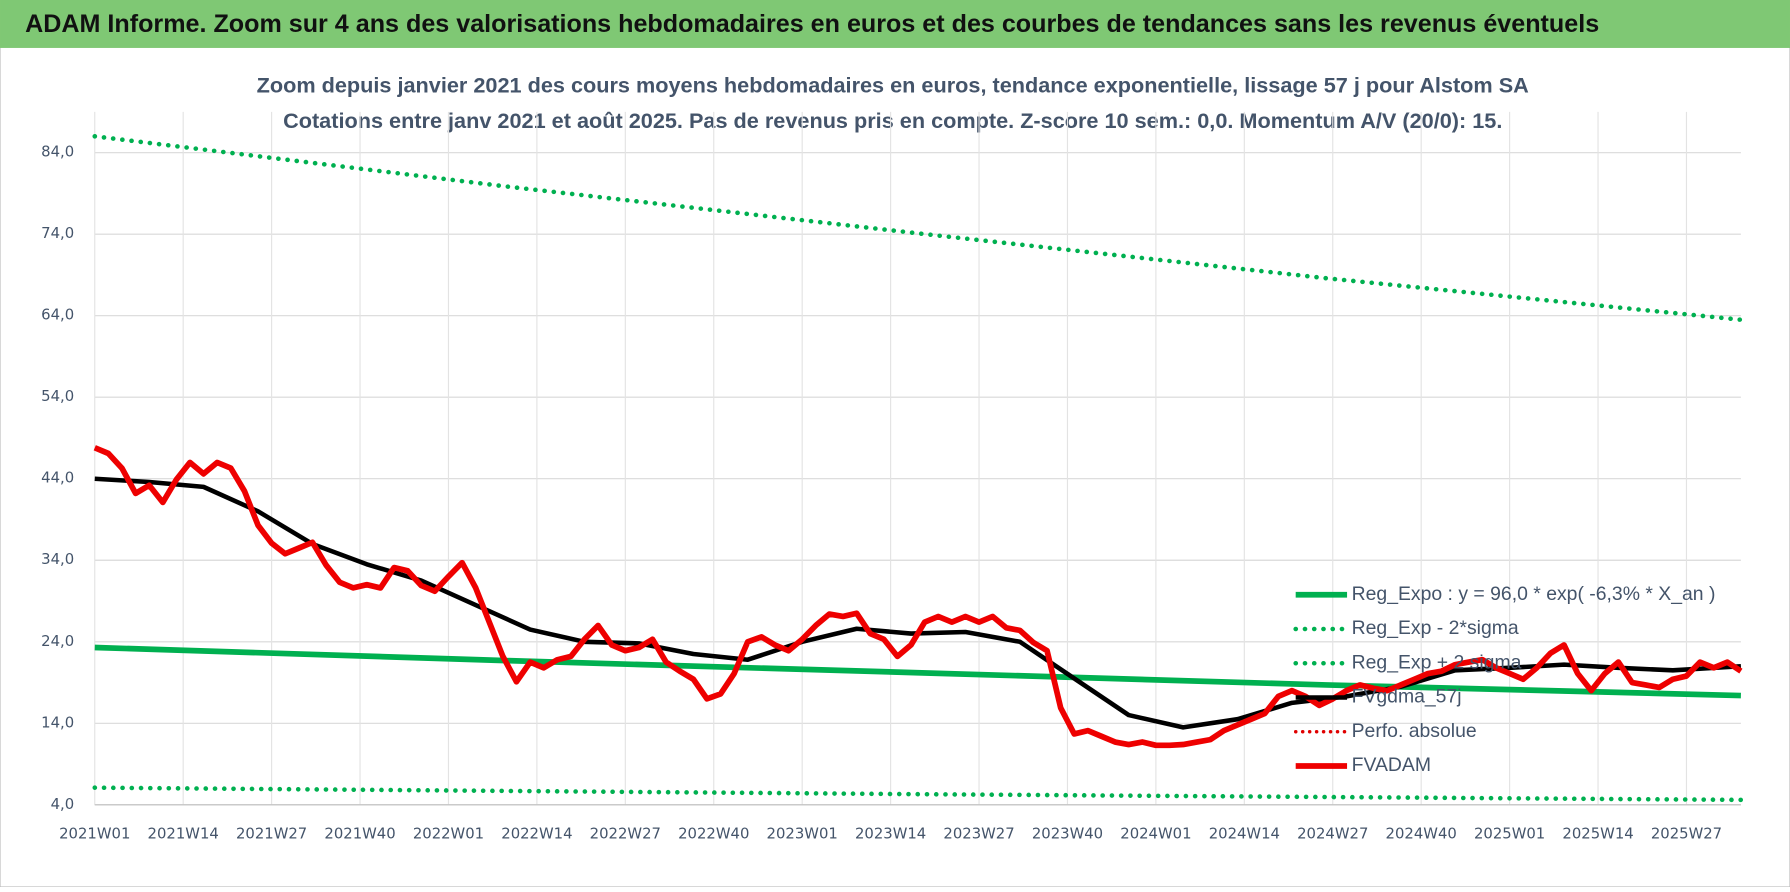 This screenshot has height=892, width=1790. What do you see at coordinates (1597, 833) in the screenshot?
I see `x-tick-label: 2025W14` at bounding box center [1597, 833].